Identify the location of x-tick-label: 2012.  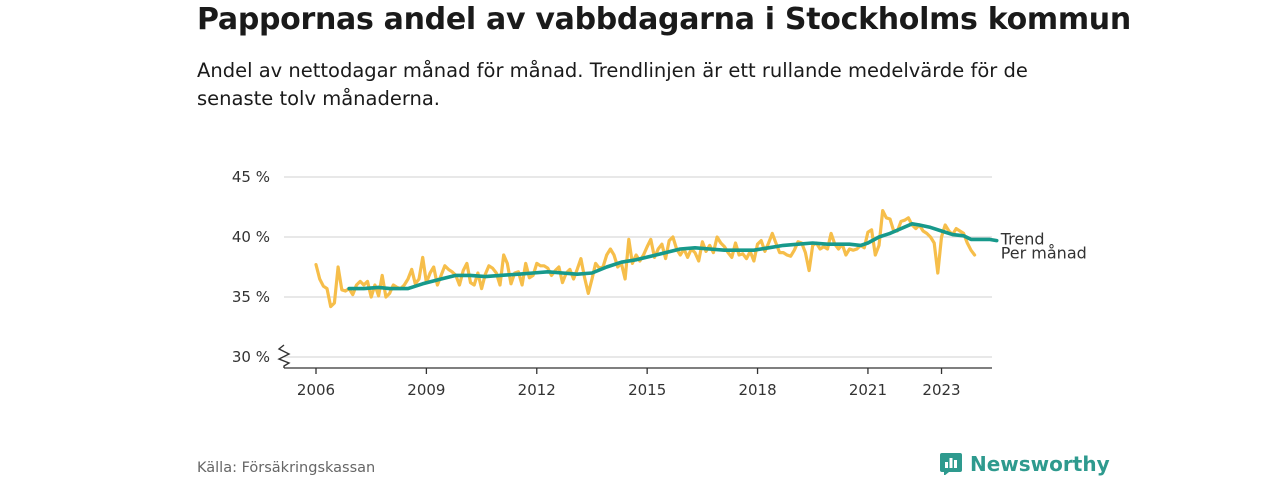
(537, 390).